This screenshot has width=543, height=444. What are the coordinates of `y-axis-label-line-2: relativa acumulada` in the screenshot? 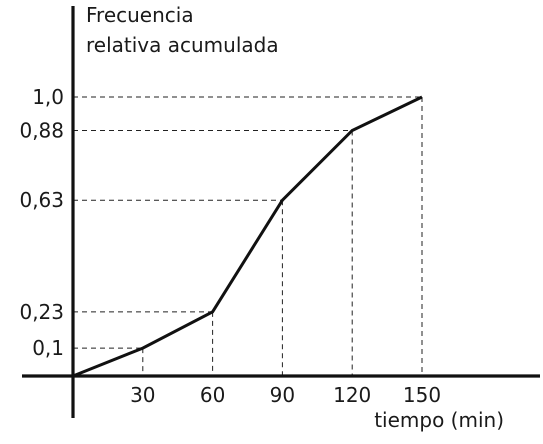 It's located at (182, 45).